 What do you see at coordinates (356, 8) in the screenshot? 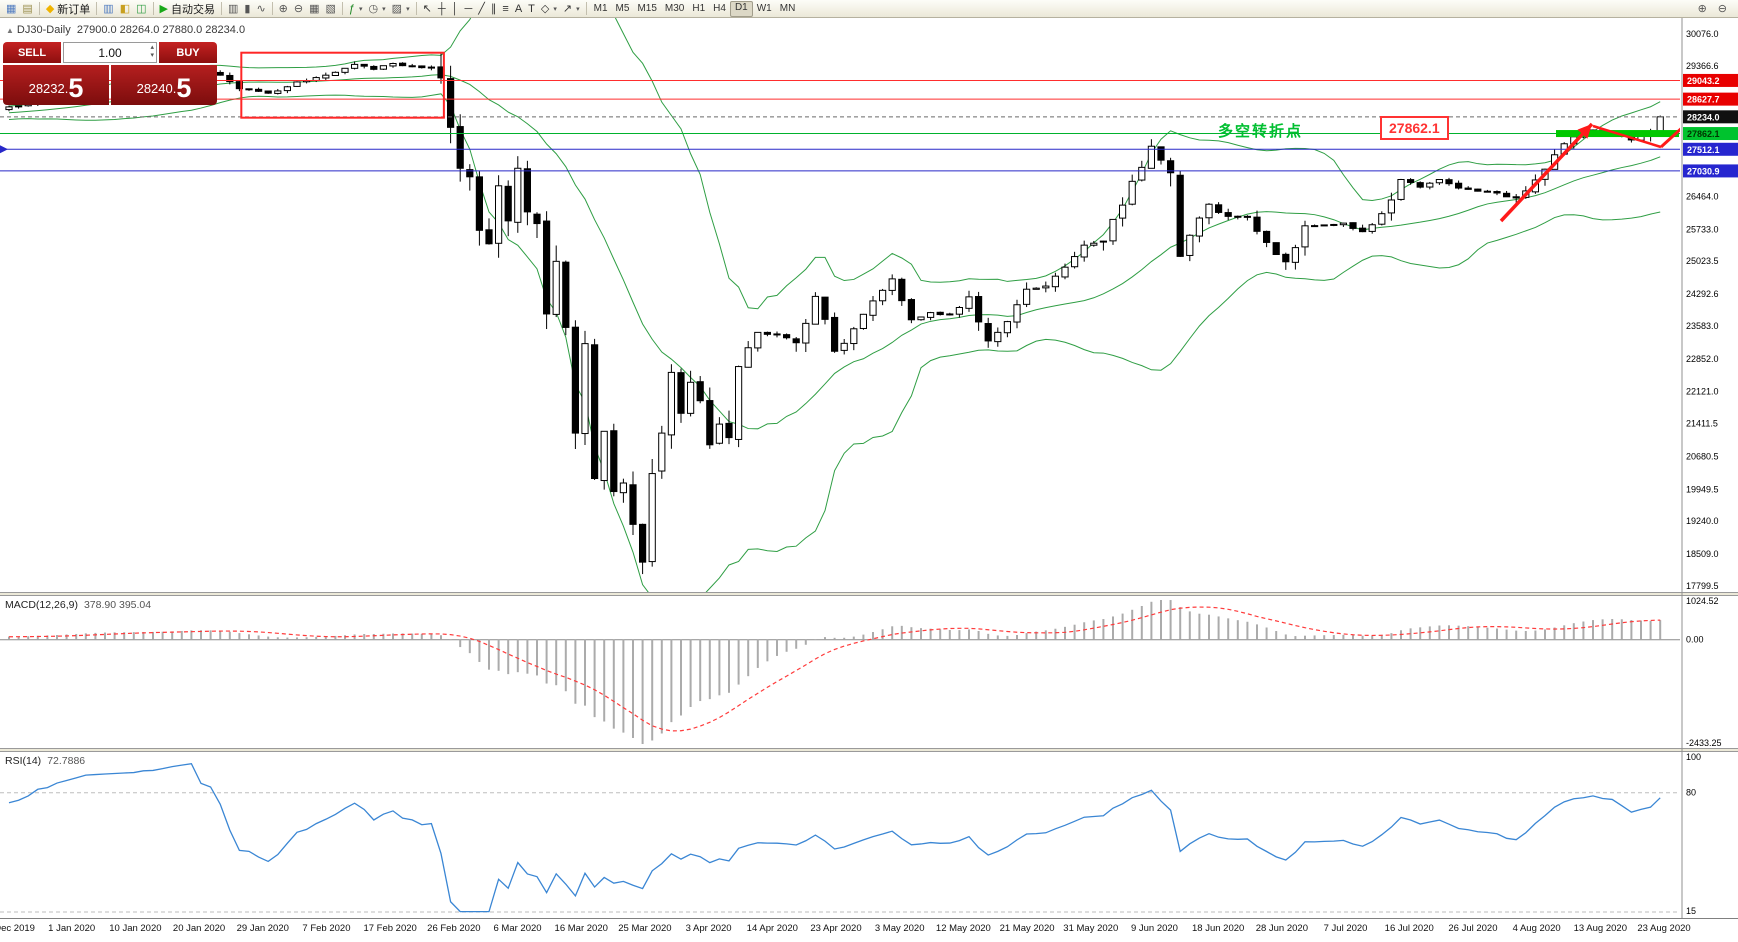
I see `indicators-icon: ƒ ▾` at bounding box center [356, 8].